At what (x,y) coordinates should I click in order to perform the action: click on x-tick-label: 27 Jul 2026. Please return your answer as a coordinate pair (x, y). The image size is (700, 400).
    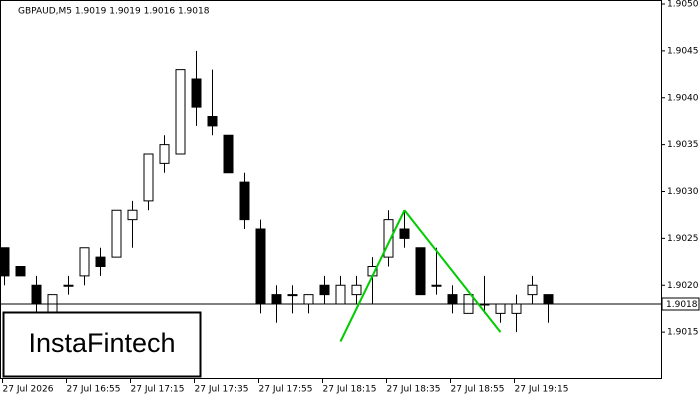
    Looking at the image, I should click on (28, 390).